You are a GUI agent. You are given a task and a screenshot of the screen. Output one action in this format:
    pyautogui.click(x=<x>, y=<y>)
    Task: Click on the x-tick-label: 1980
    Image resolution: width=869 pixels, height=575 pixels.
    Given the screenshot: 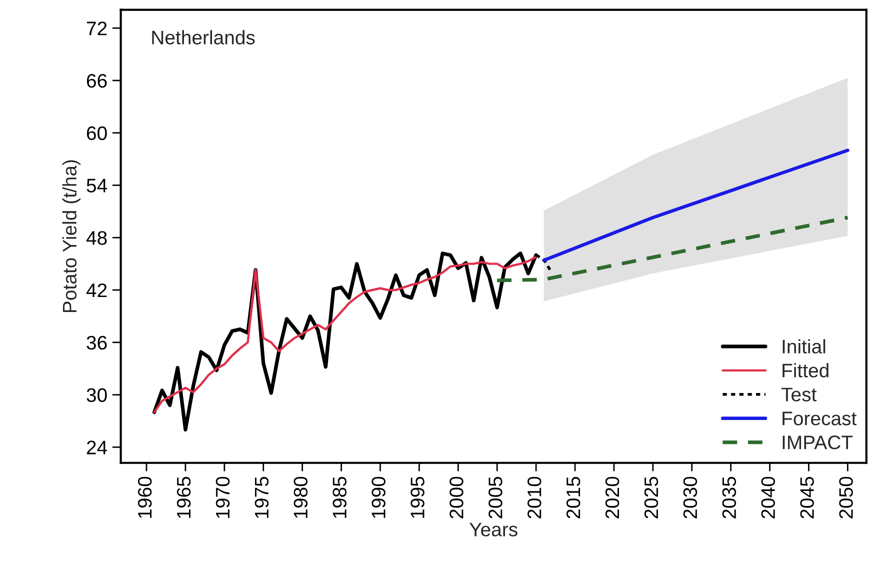 What is the action you would take?
    pyautogui.click(x=301, y=497)
    